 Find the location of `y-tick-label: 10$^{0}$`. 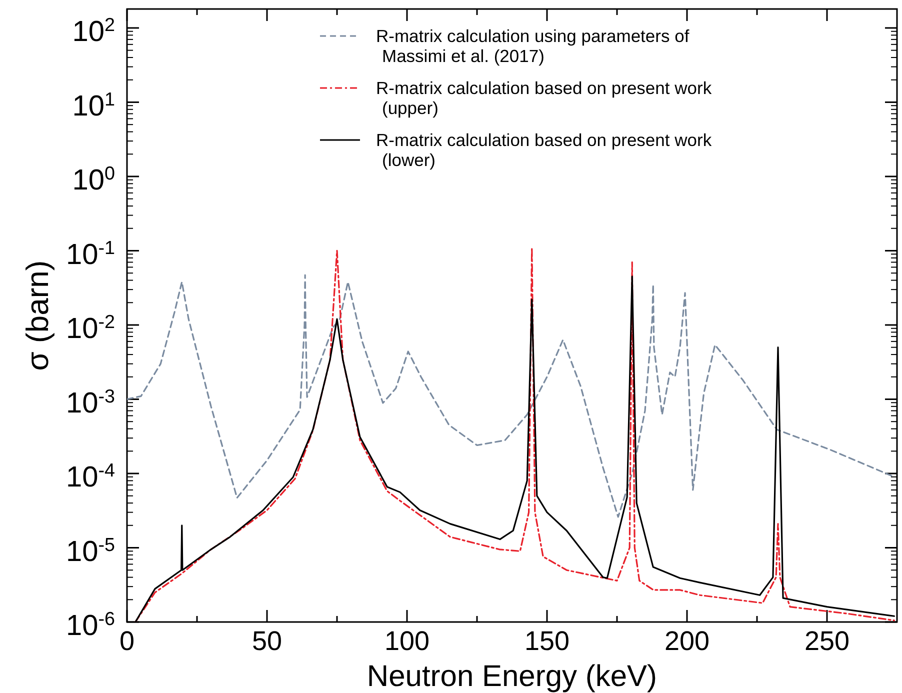

y-tick-label: 10$^{0}$ is located at coordinates (93, 179).